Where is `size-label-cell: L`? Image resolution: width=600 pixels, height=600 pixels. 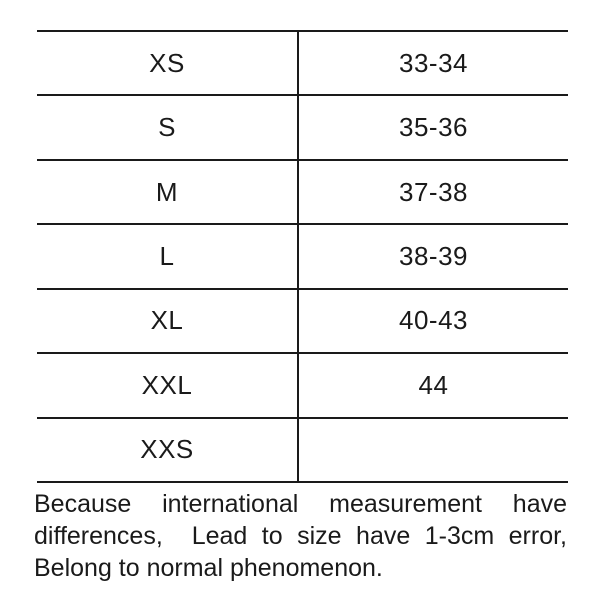 size-label-cell: L is located at coordinates (168, 256).